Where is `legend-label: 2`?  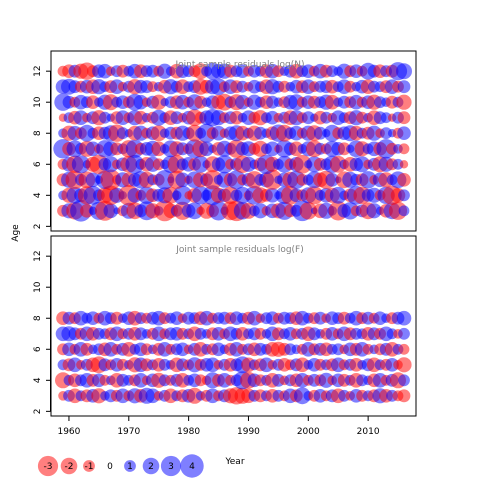 legend-label: 2 is located at coordinates (151, 467).